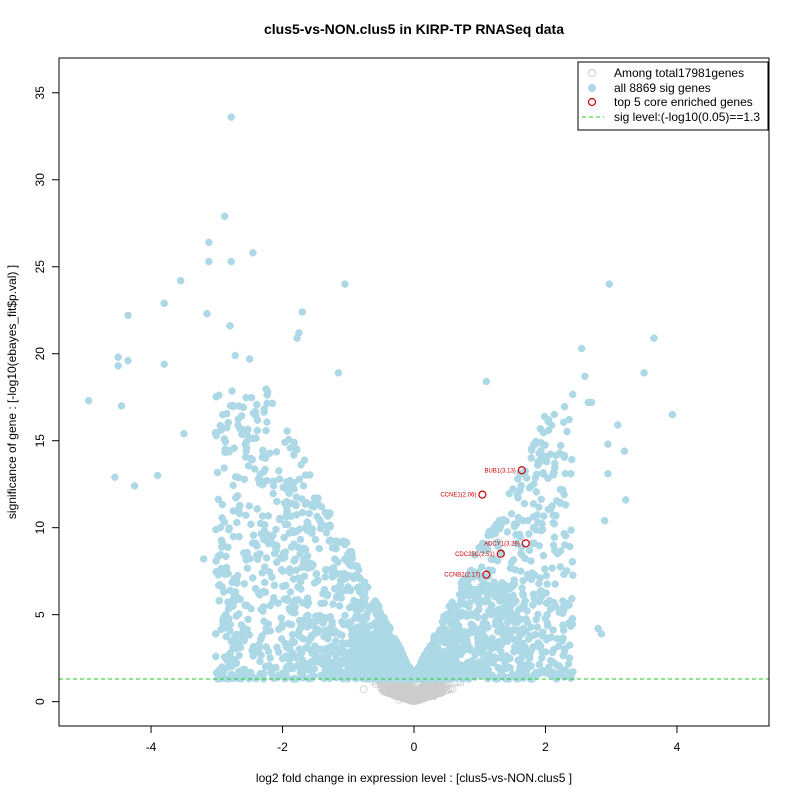 This screenshot has height=800, width=800. I want to click on core-gene-label: ADCY1(3.29), so click(502, 544).